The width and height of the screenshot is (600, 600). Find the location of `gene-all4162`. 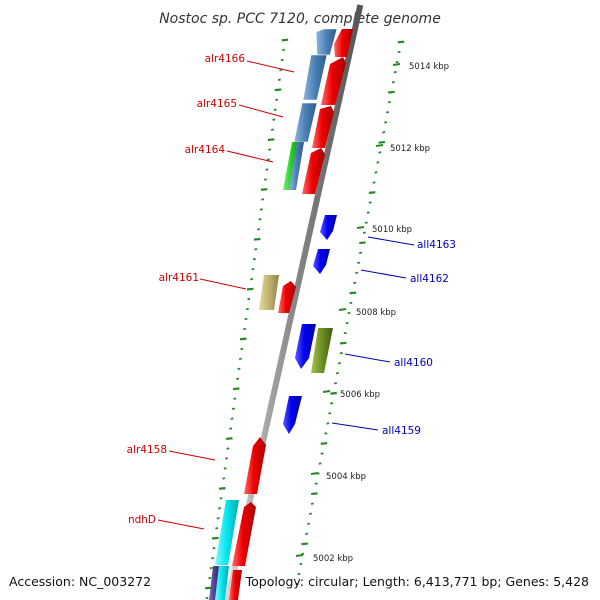

gene-all4162 is located at coordinates (321, 261).